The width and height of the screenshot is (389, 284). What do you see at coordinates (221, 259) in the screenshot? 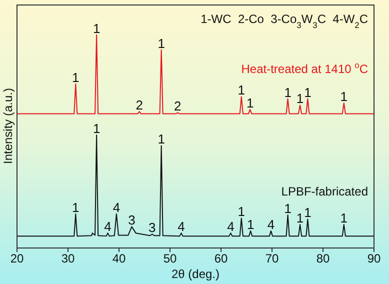
I see `x-tick-label: 60` at bounding box center [221, 259].